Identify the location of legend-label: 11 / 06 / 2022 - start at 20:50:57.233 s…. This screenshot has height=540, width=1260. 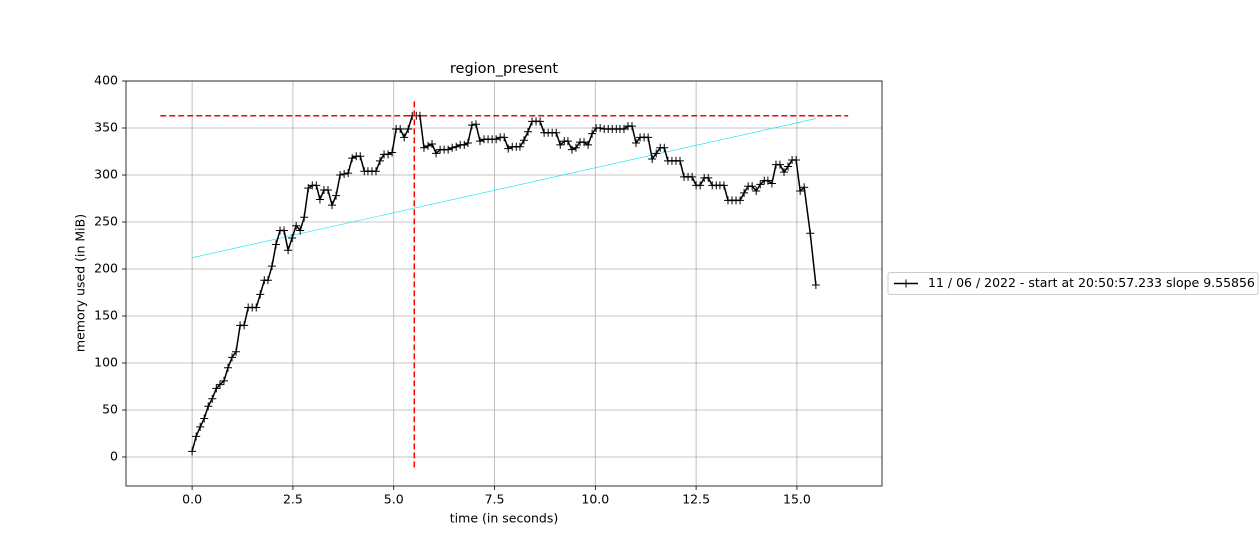
(1091, 282).